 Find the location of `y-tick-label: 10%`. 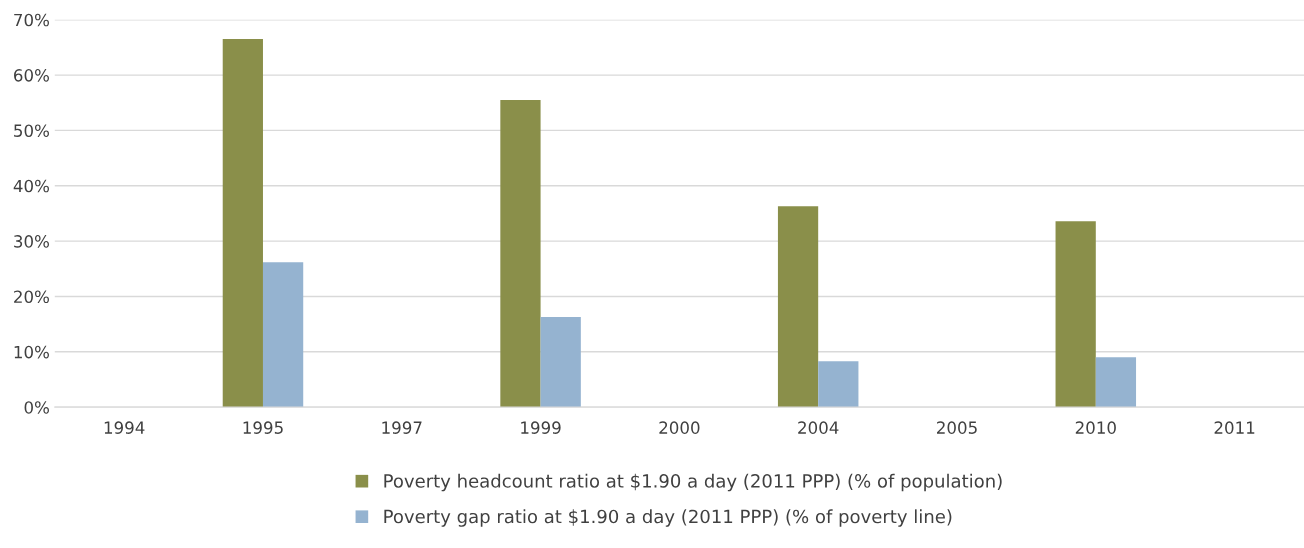

y-tick-label: 10% is located at coordinates (31, 352).